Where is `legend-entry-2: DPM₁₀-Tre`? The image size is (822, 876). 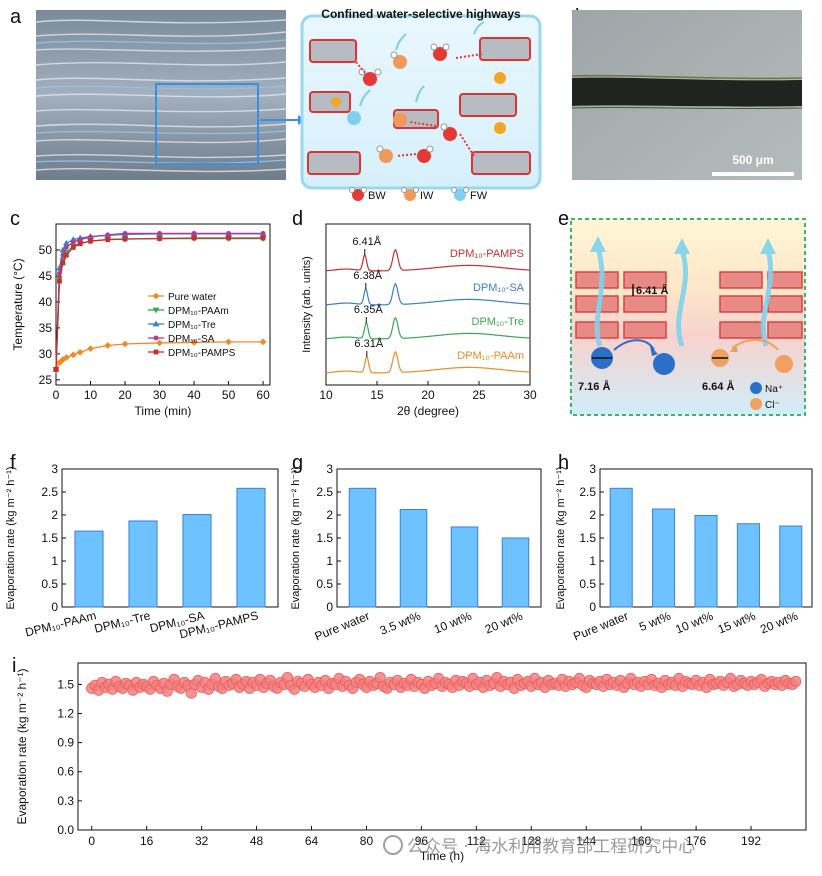 legend-entry-2: DPM₁₀-Tre is located at coordinates (182, 325).